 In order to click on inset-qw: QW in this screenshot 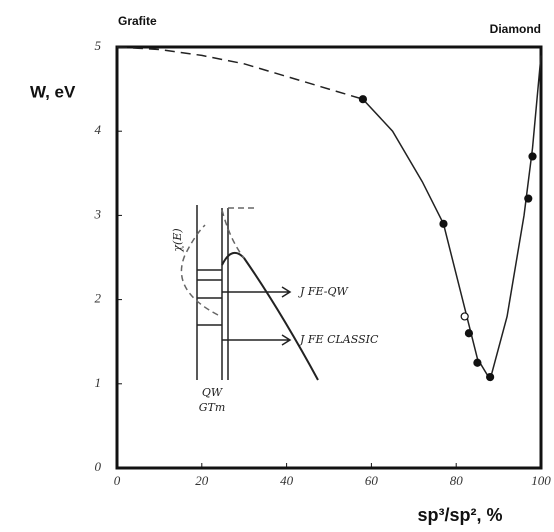, I will do `click(213, 392)`.